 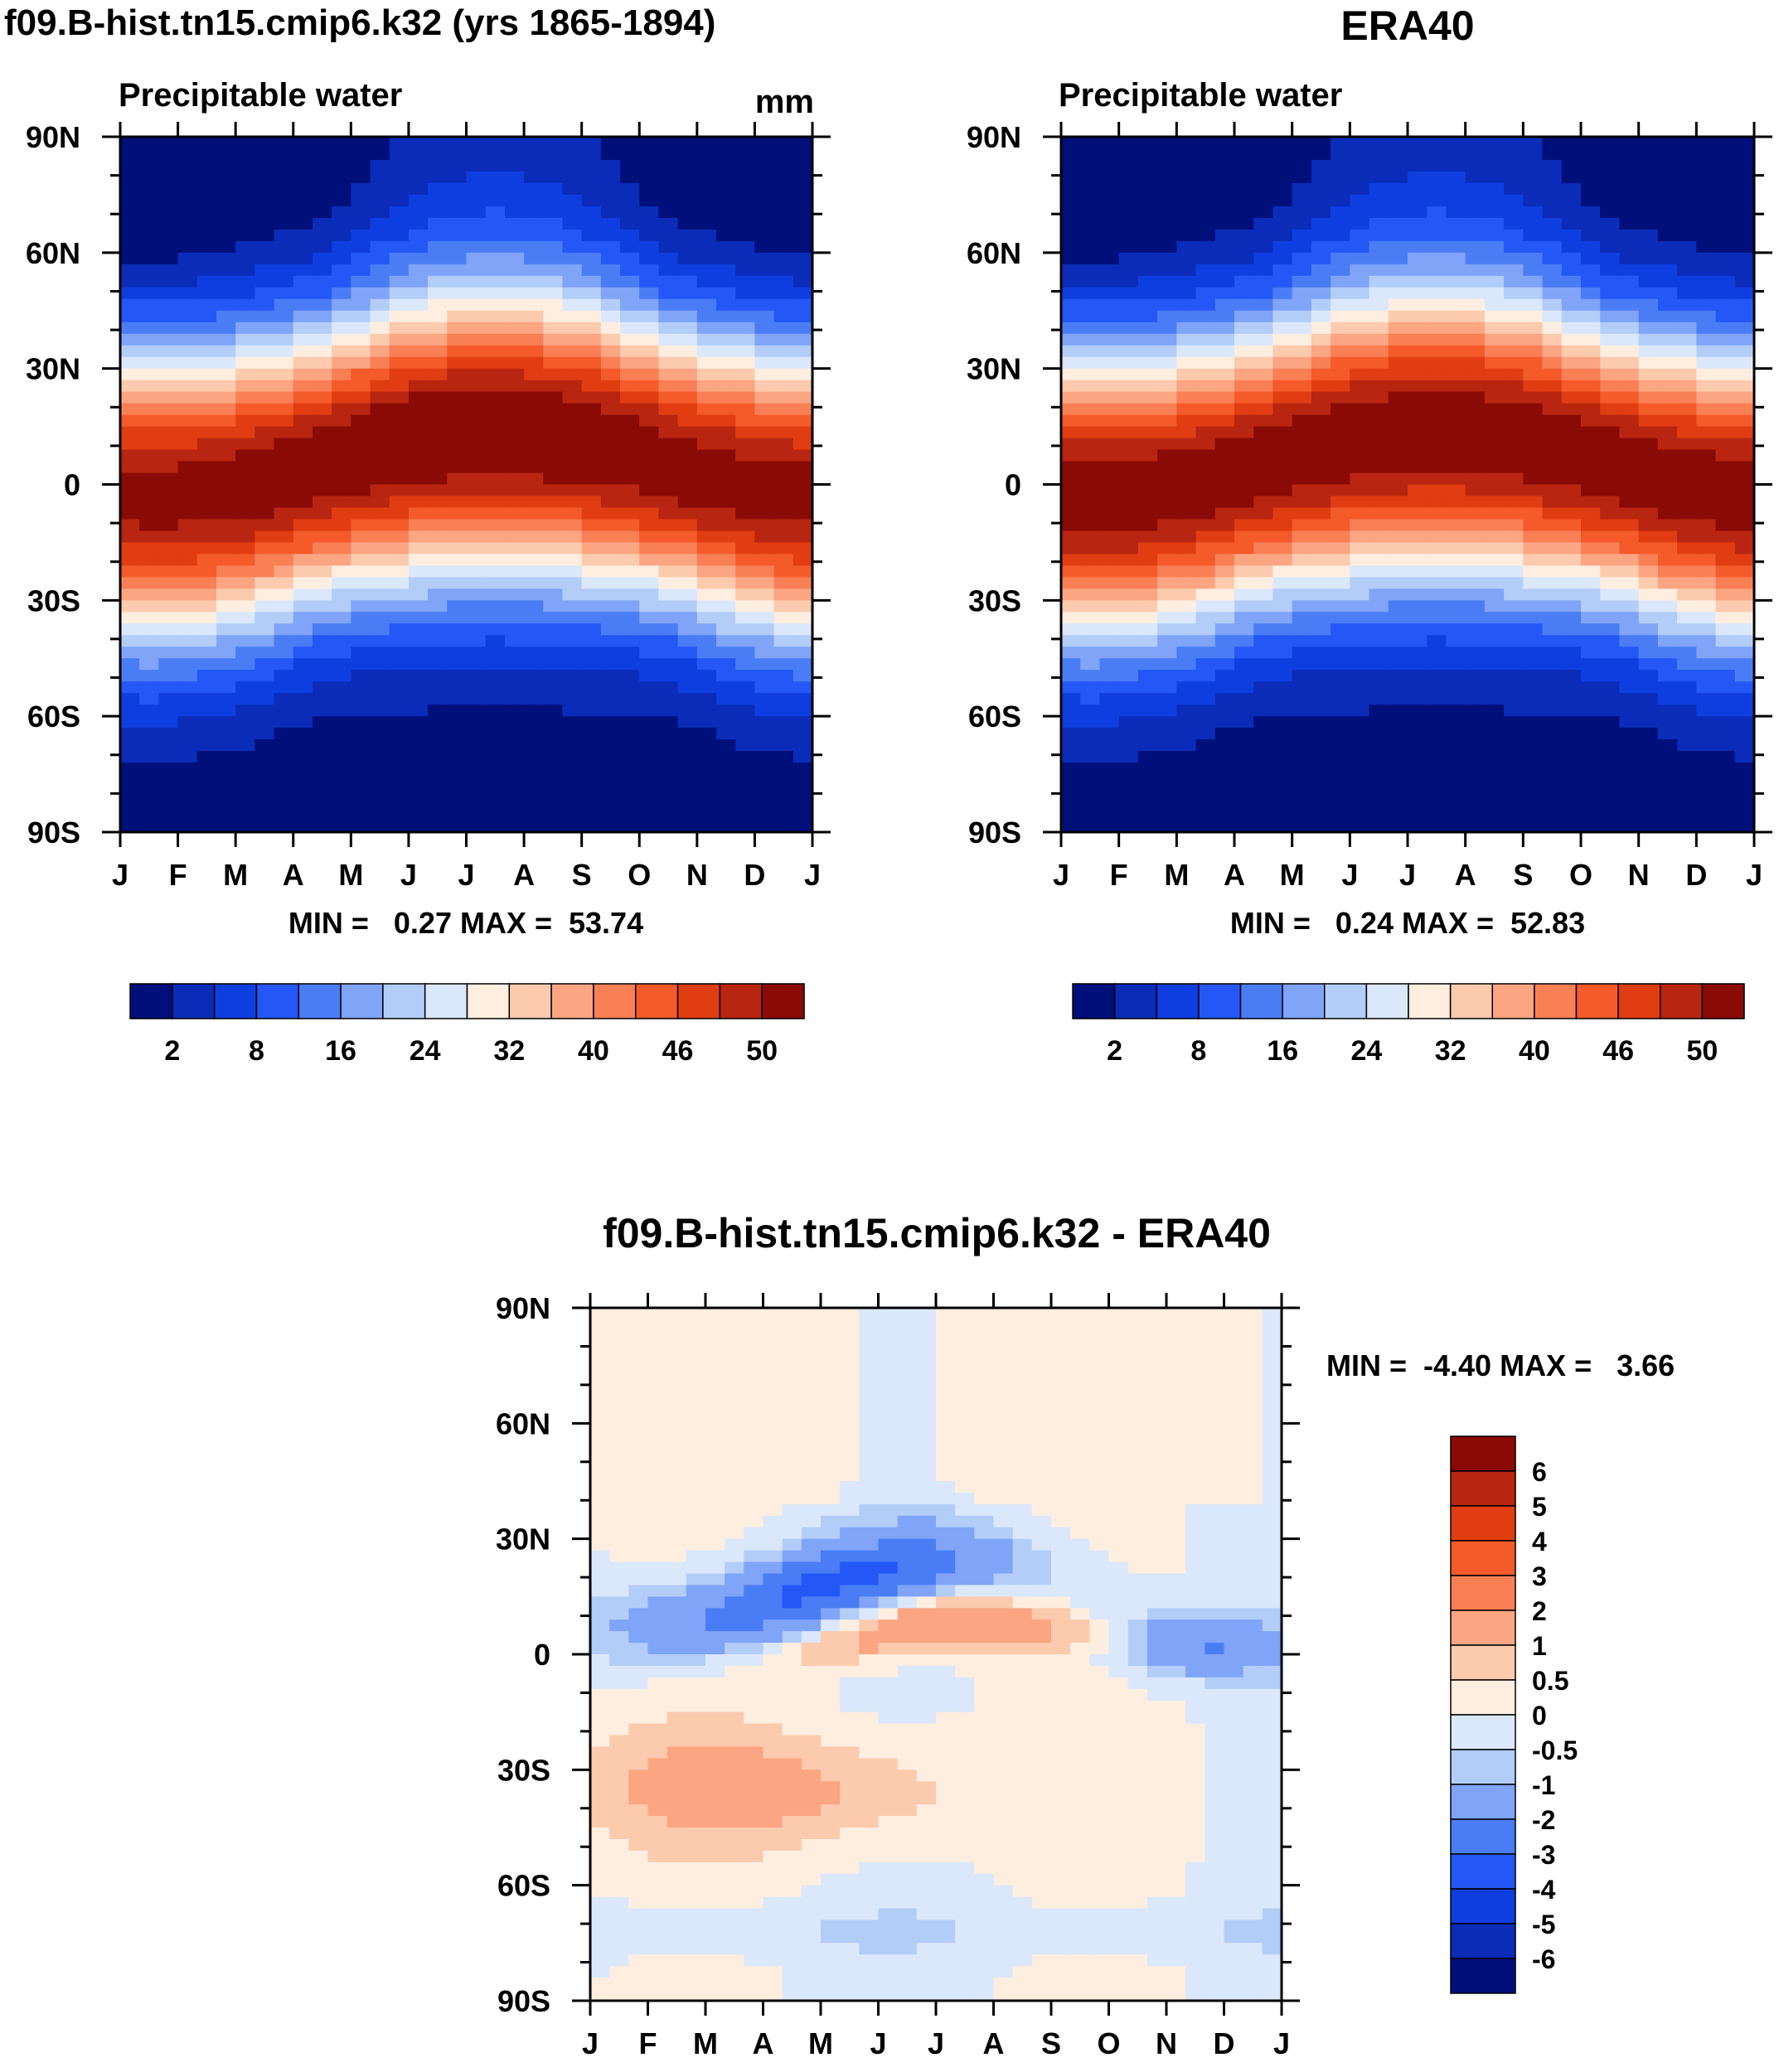 I want to click on colorbar-label: 8, so click(x=1198, y=1051).